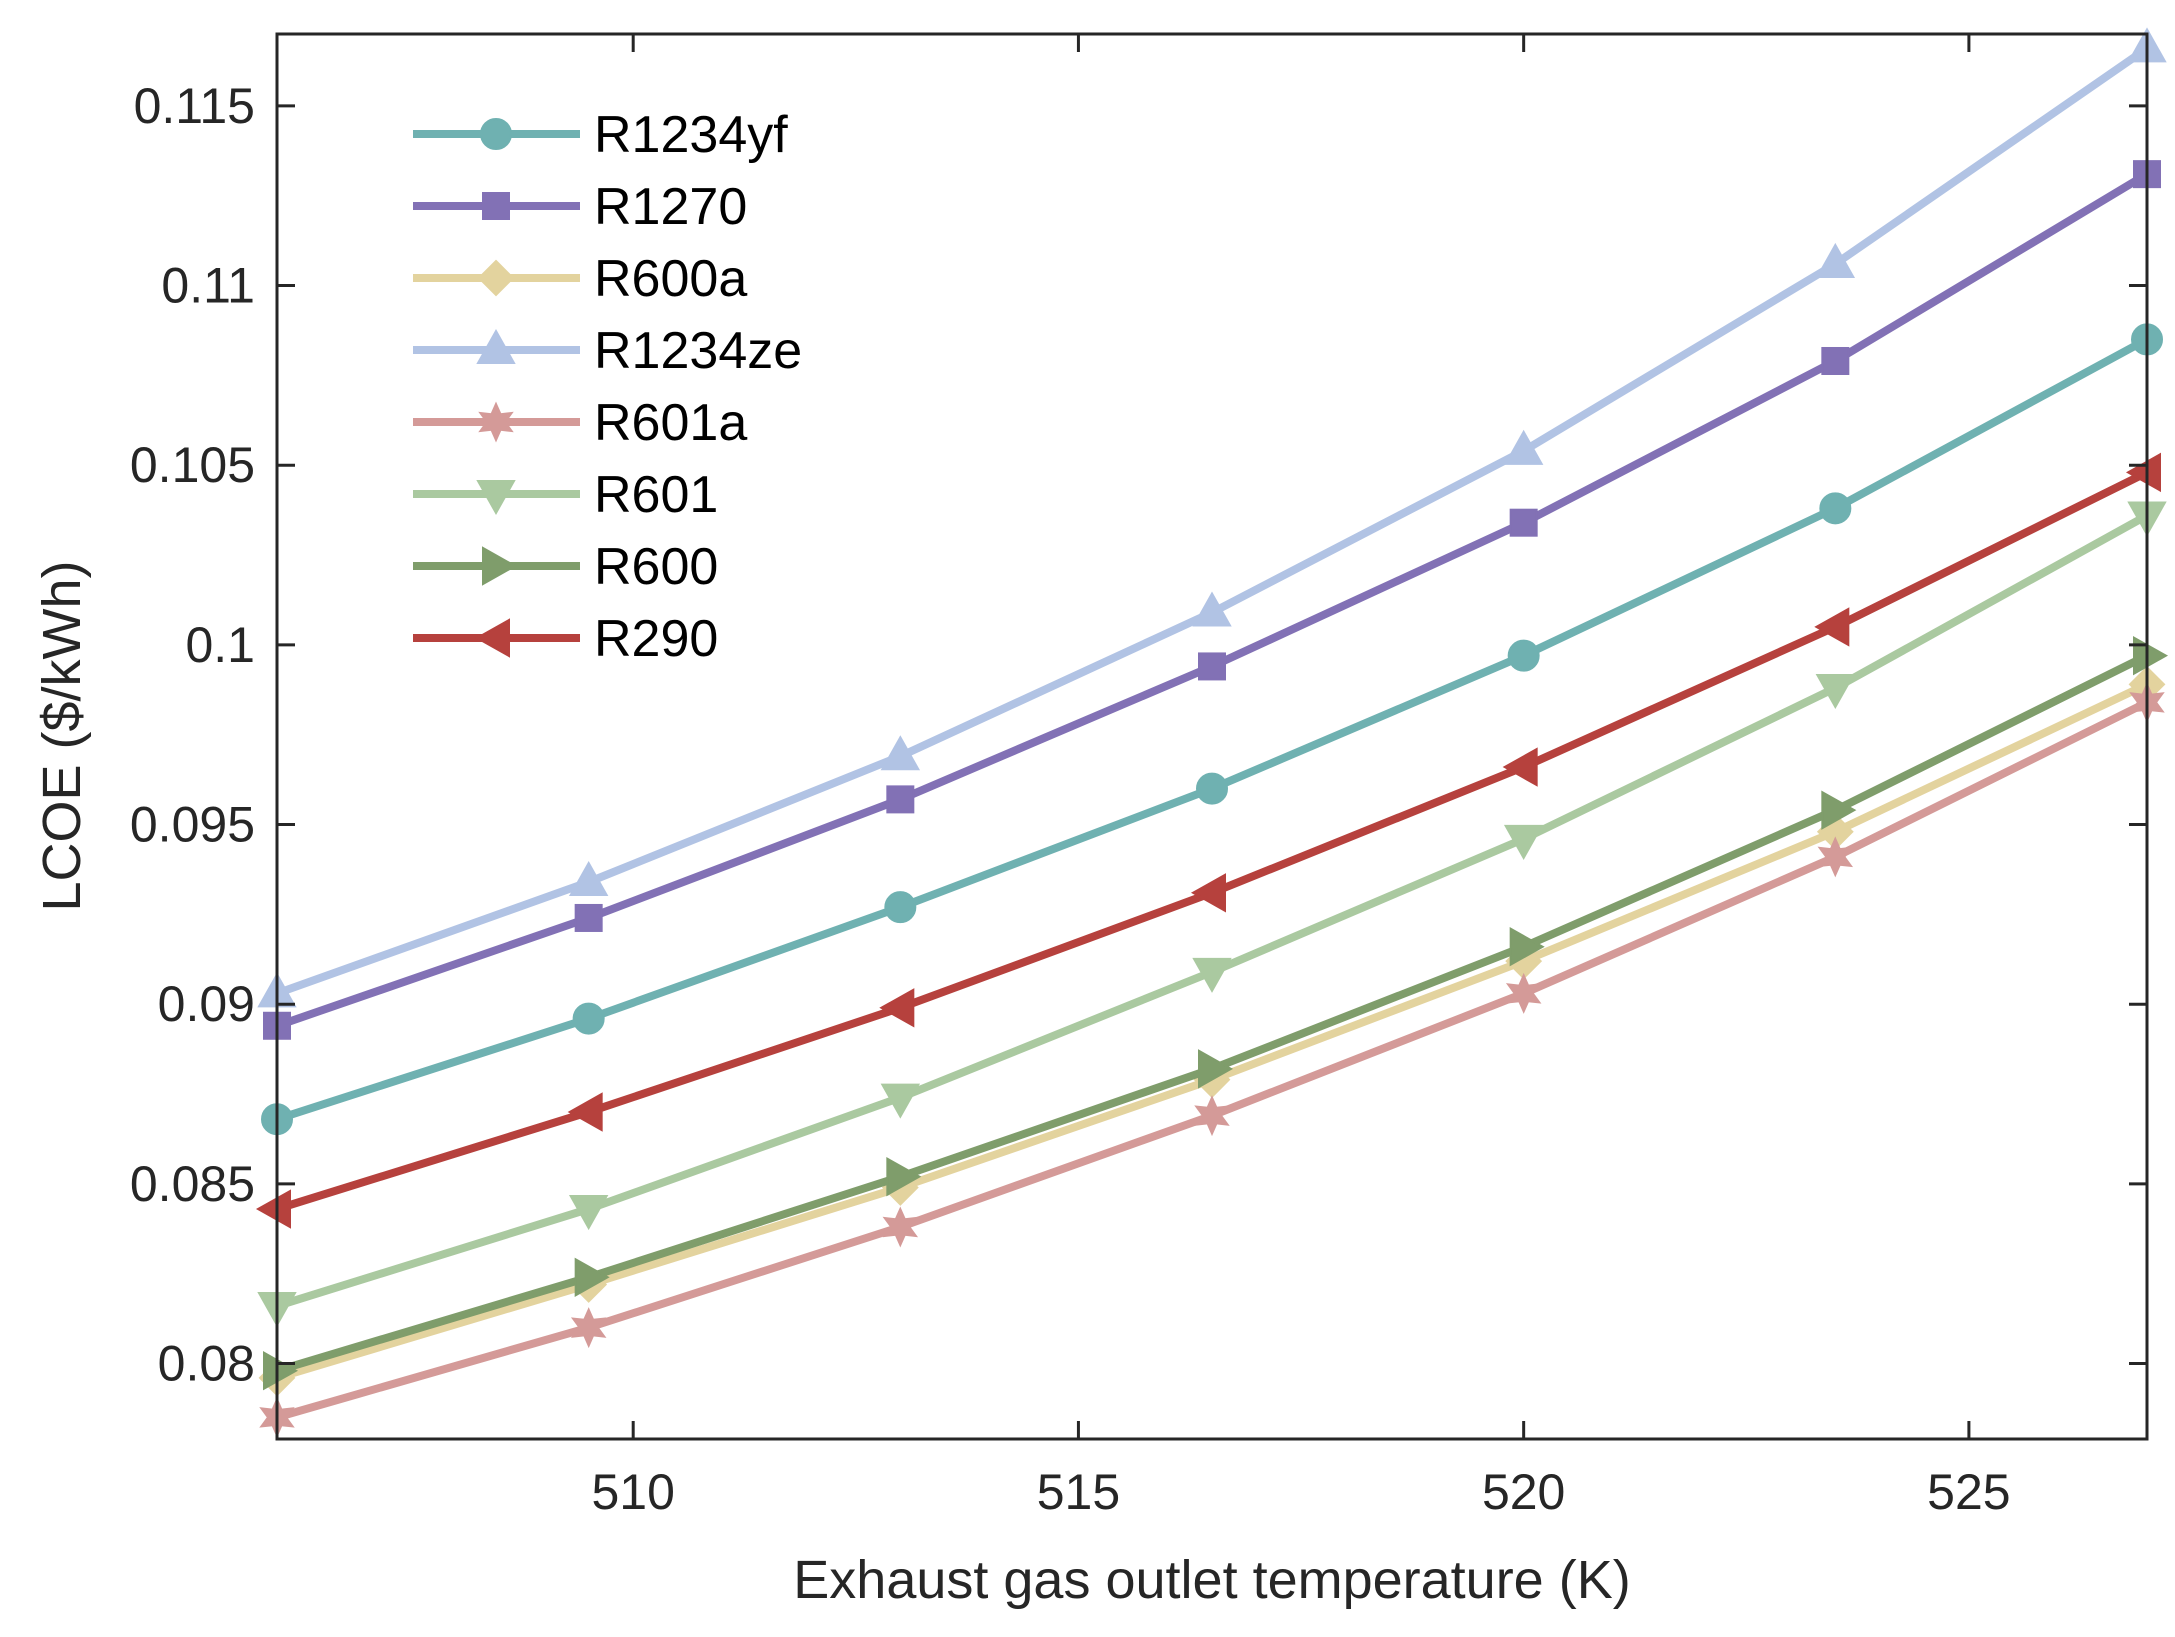 This screenshot has width=2175, height=1637. I want to click on legend-item-R290: R290, so click(565, 639).